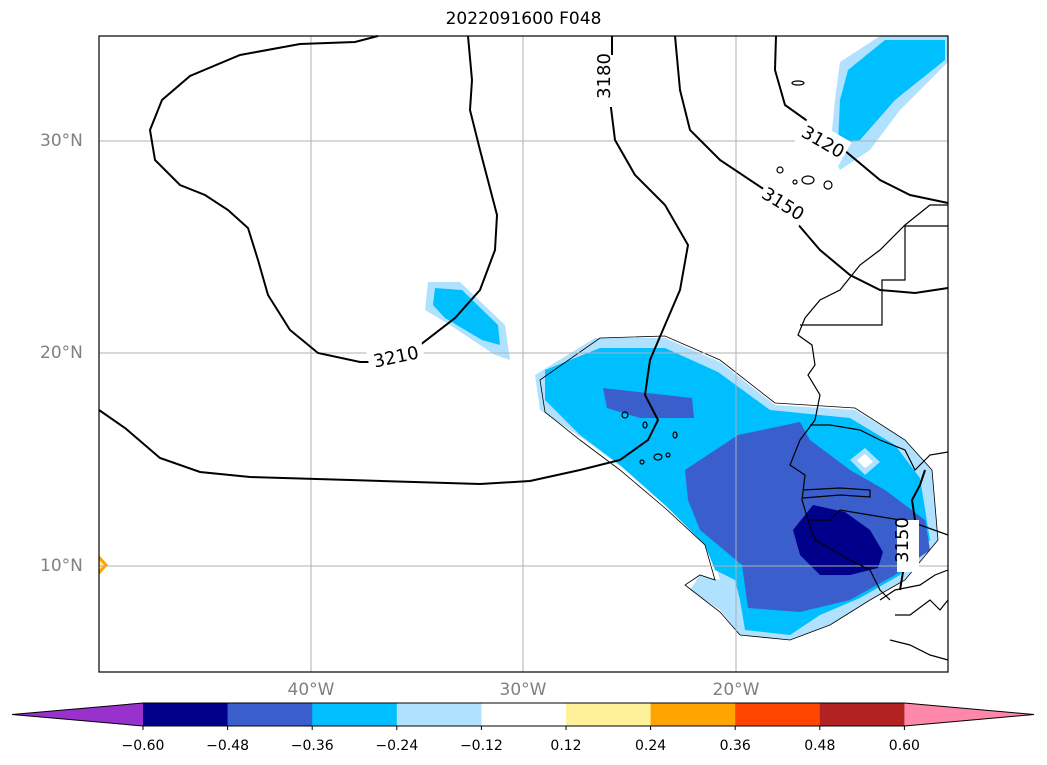 Image resolution: width=1047 pixels, height=765 pixels. Describe the element at coordinates (735, 746) in the screenshot. I see `colorbar-tick-label: 0.36` at that location.